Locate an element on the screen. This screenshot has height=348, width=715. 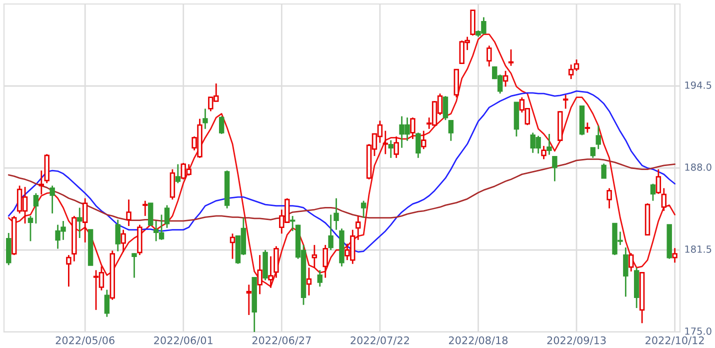
x-tick-label: 2022/09/13 is located at coordinates (576, 341).